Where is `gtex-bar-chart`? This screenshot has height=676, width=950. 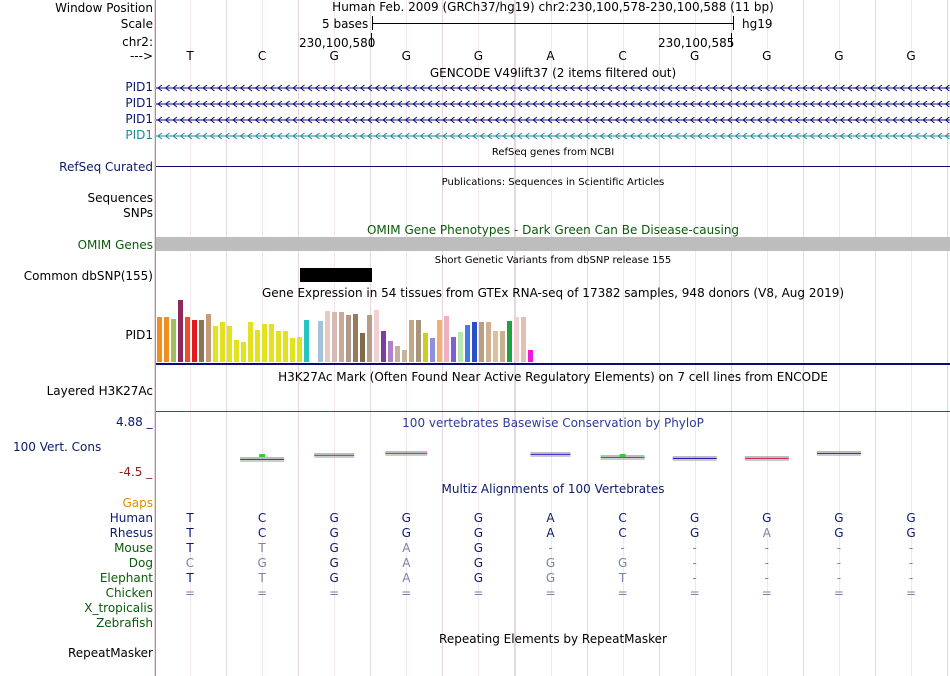 gtex-bar-chart is located at coordinates (347, 331).